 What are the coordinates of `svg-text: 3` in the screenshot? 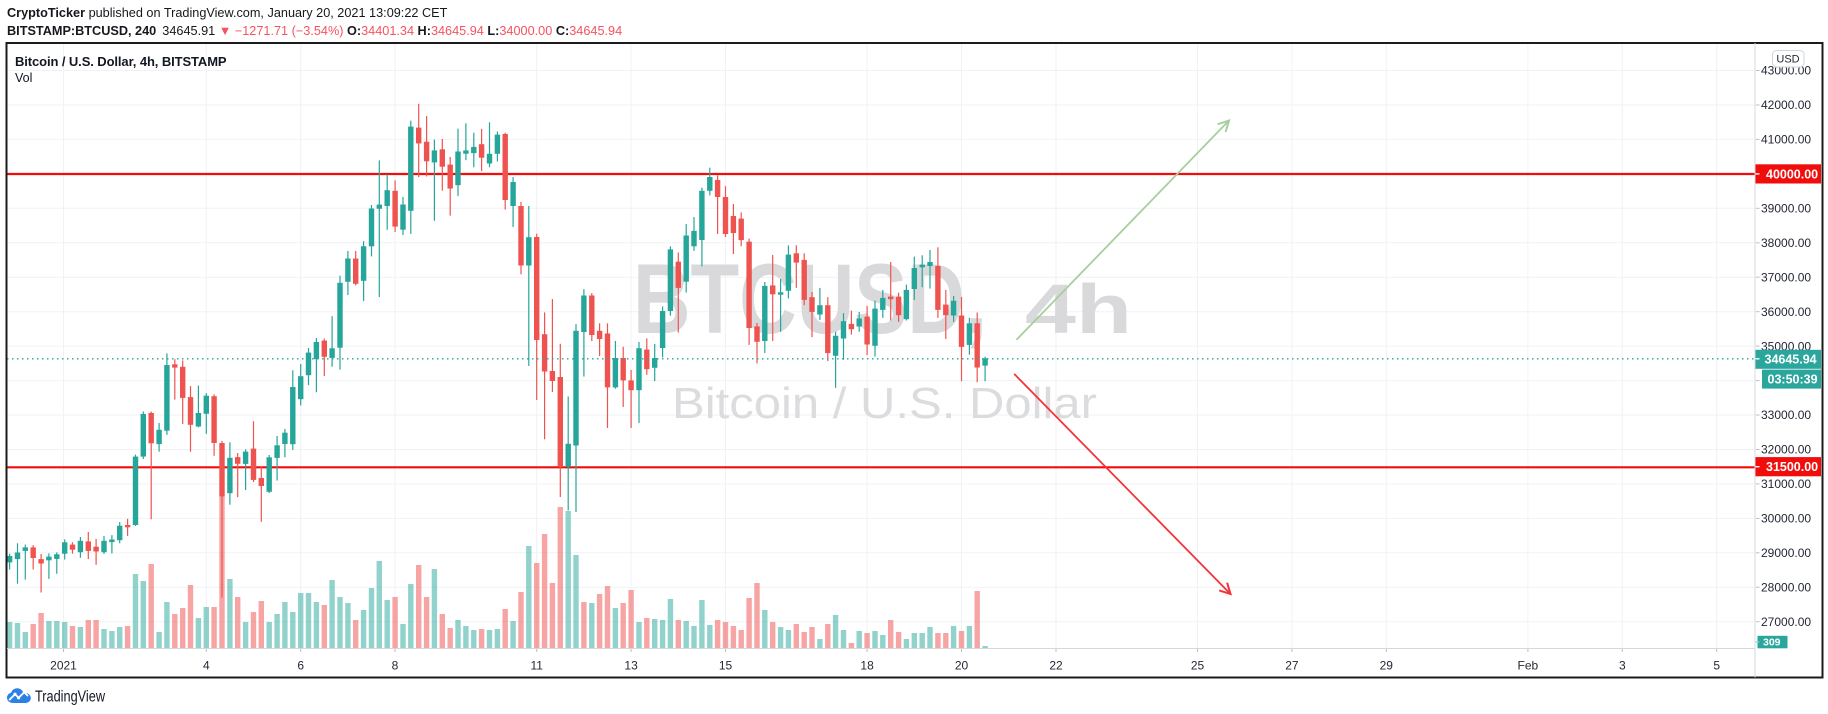 It's located at (1622, 666).